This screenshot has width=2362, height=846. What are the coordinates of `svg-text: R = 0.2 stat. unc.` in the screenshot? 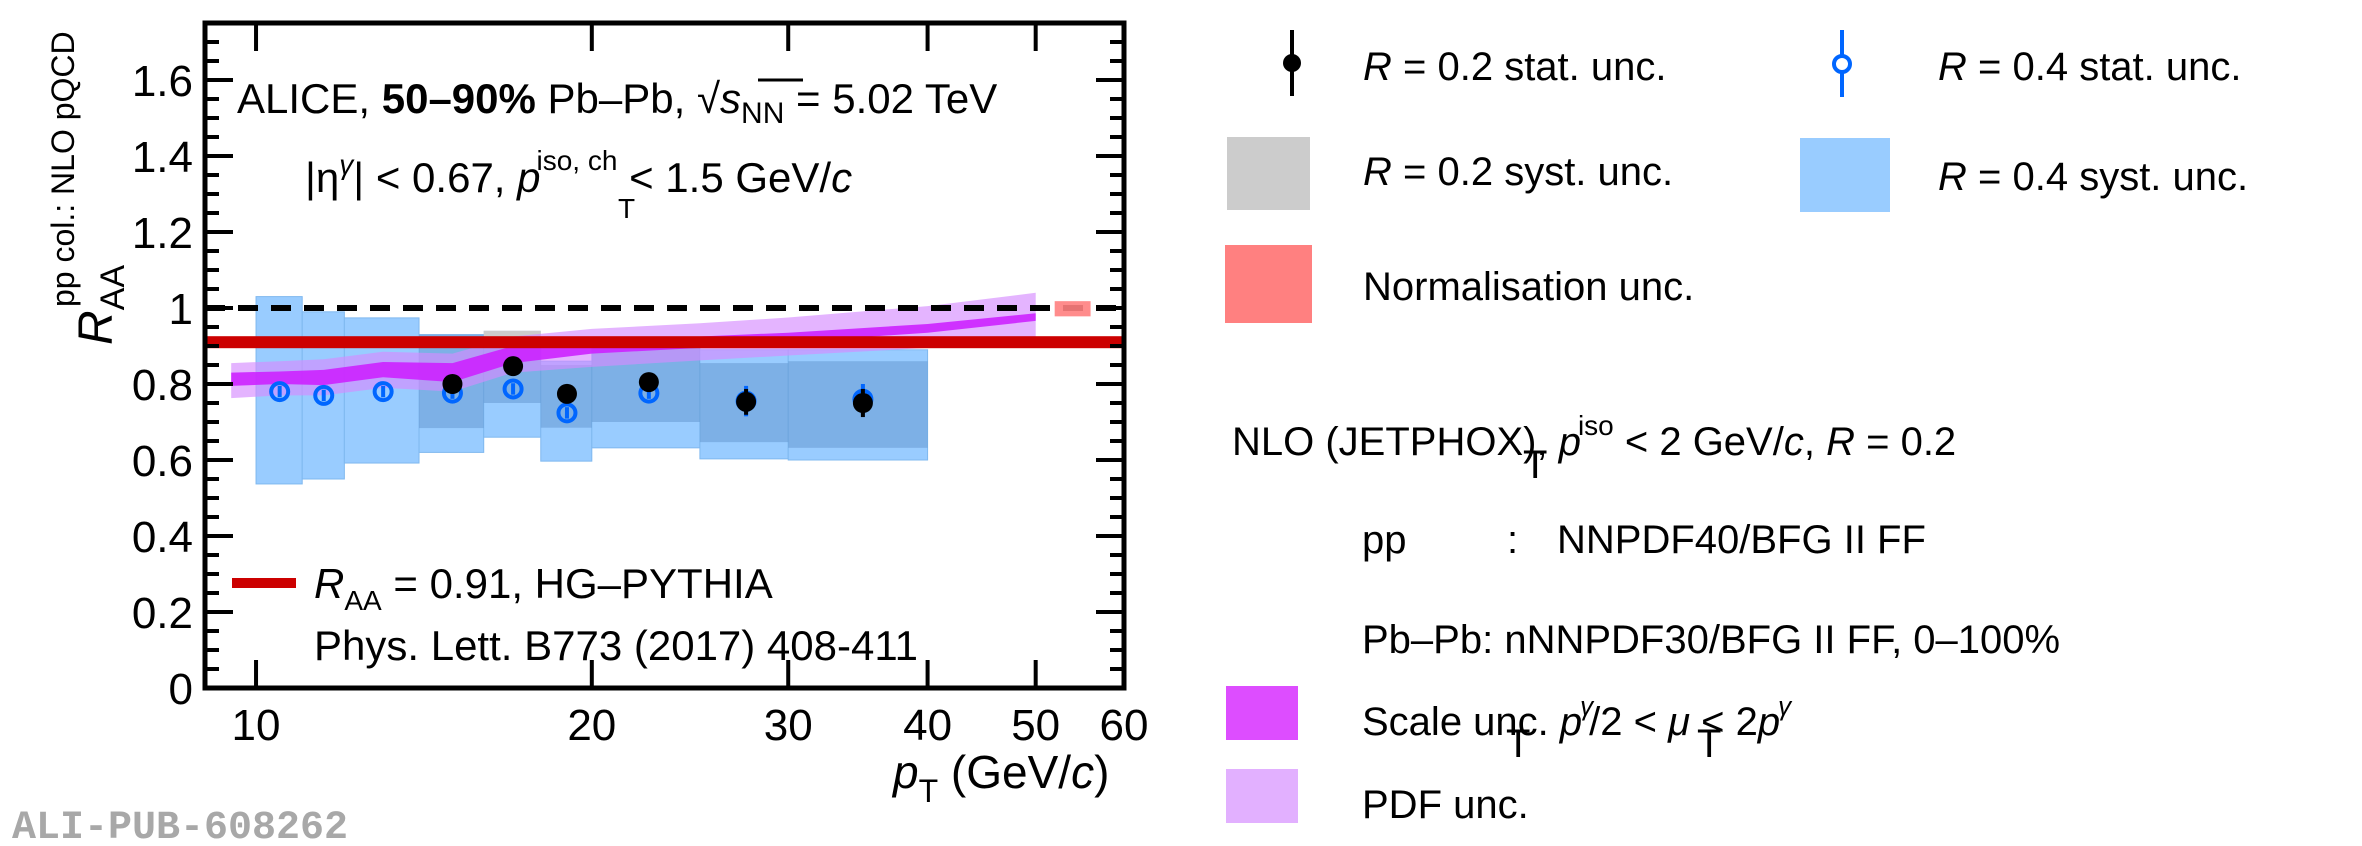 It's located at (1515, 67).